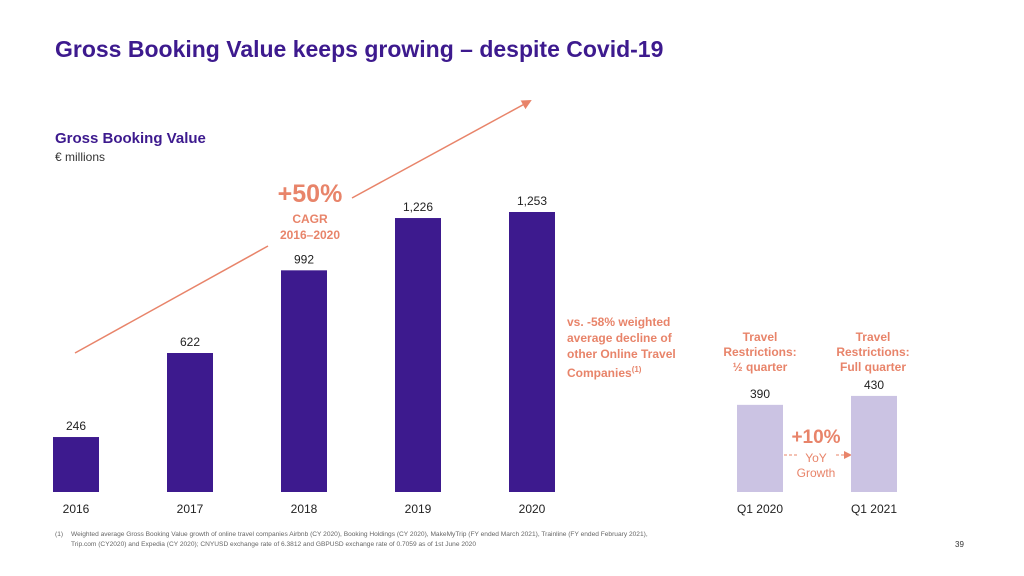 The width and height of the screenshot is (1024, 576). What do you see at coordinates (959, 544) in the screenshot?
I see `page-number: 39` at bounding box center [959, 544].